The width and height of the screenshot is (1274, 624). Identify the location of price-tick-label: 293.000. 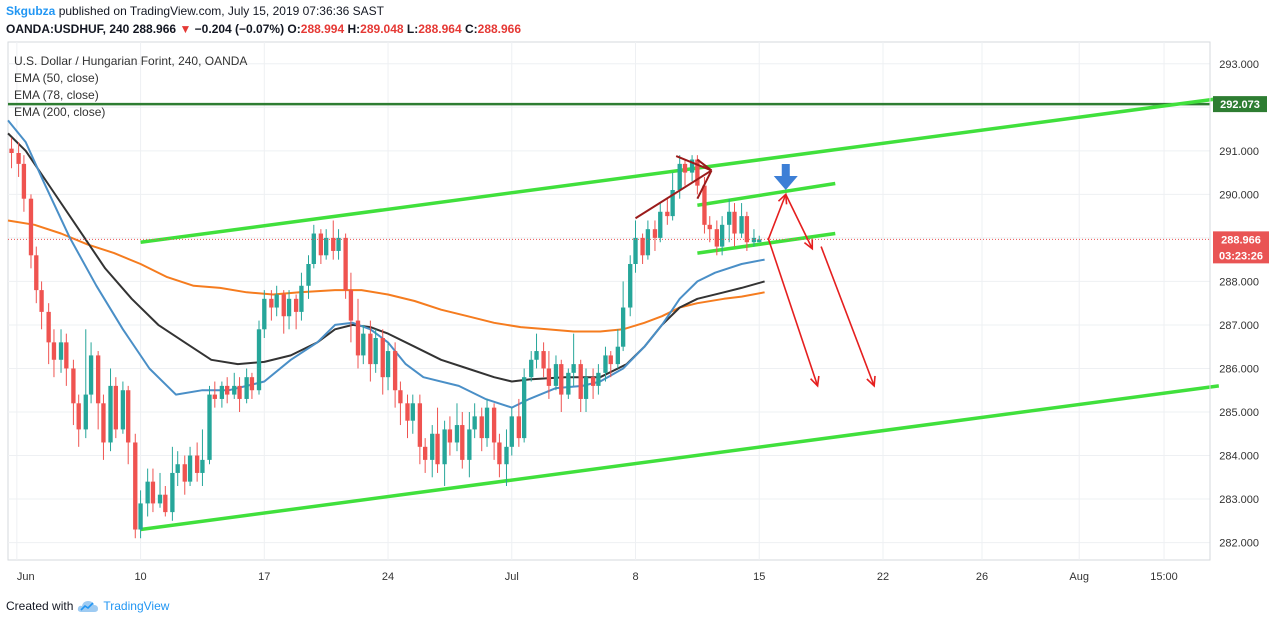
(1239, 65).